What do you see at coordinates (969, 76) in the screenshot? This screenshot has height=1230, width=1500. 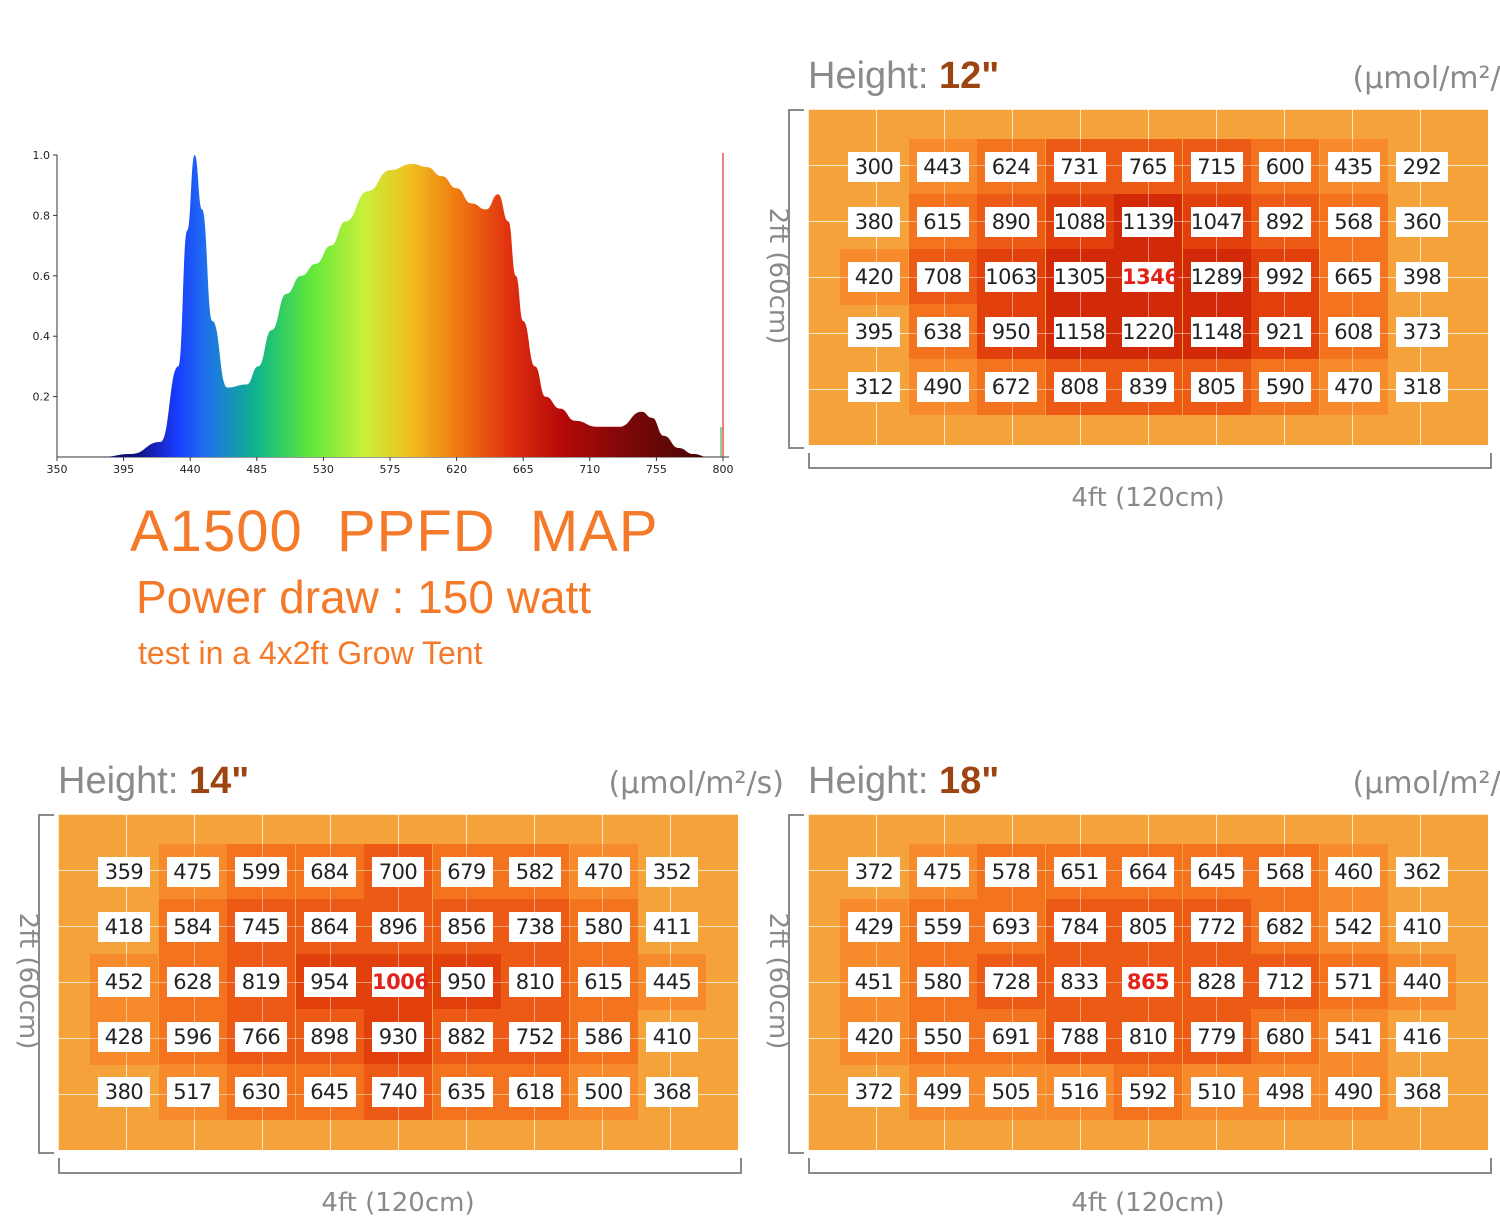 I see `height-value: 12"` at bounding box center [969, 76].